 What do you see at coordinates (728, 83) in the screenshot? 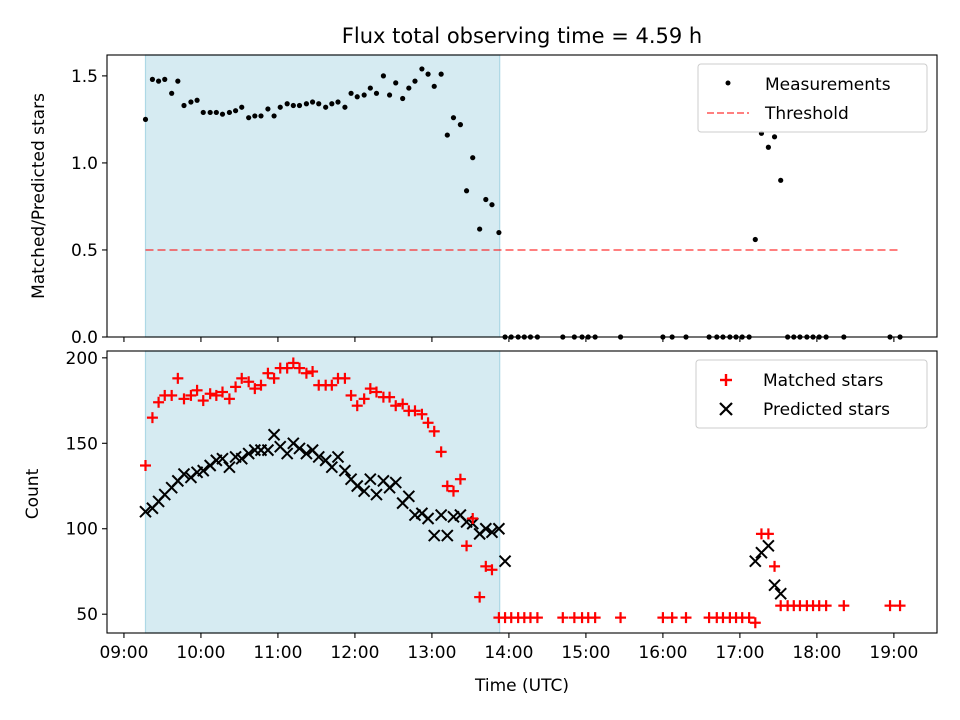
I see `legend-marker-measurements` at bounding box center [728, 83].